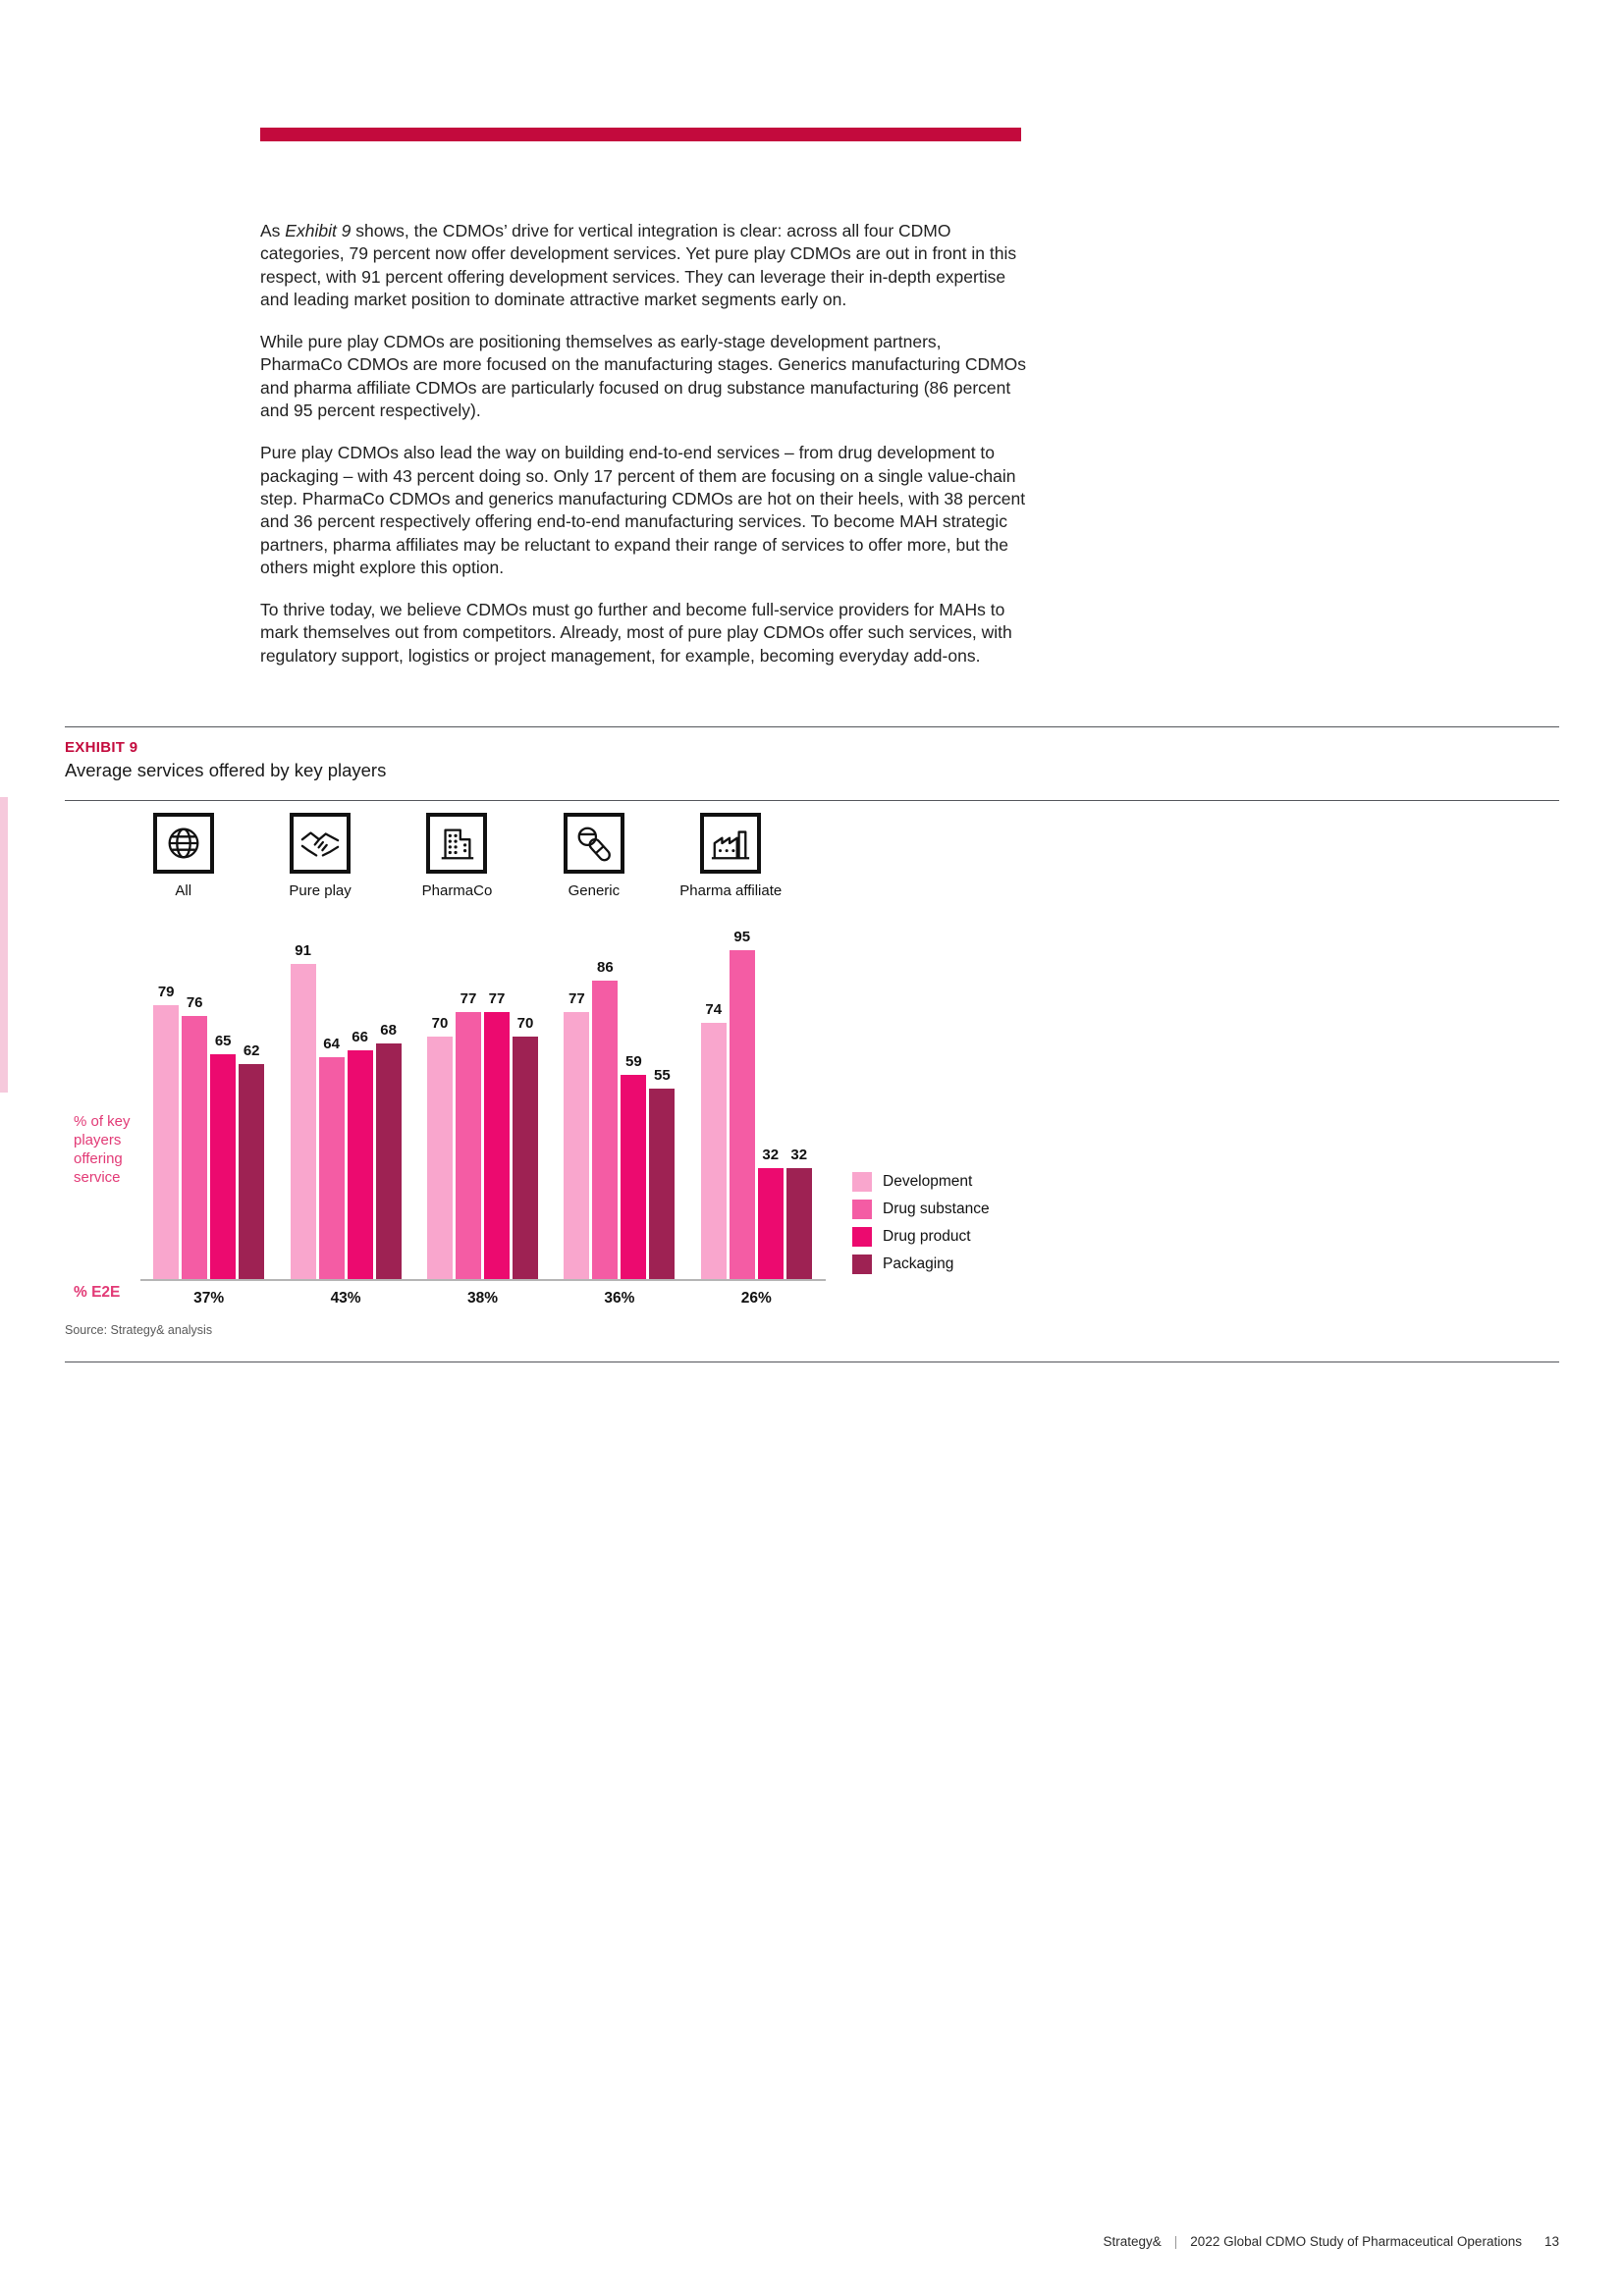  Describe the element at coordinates (139, 1330) in the screenshot. I see `source-note: Source: Strategy& analysis` at that location.